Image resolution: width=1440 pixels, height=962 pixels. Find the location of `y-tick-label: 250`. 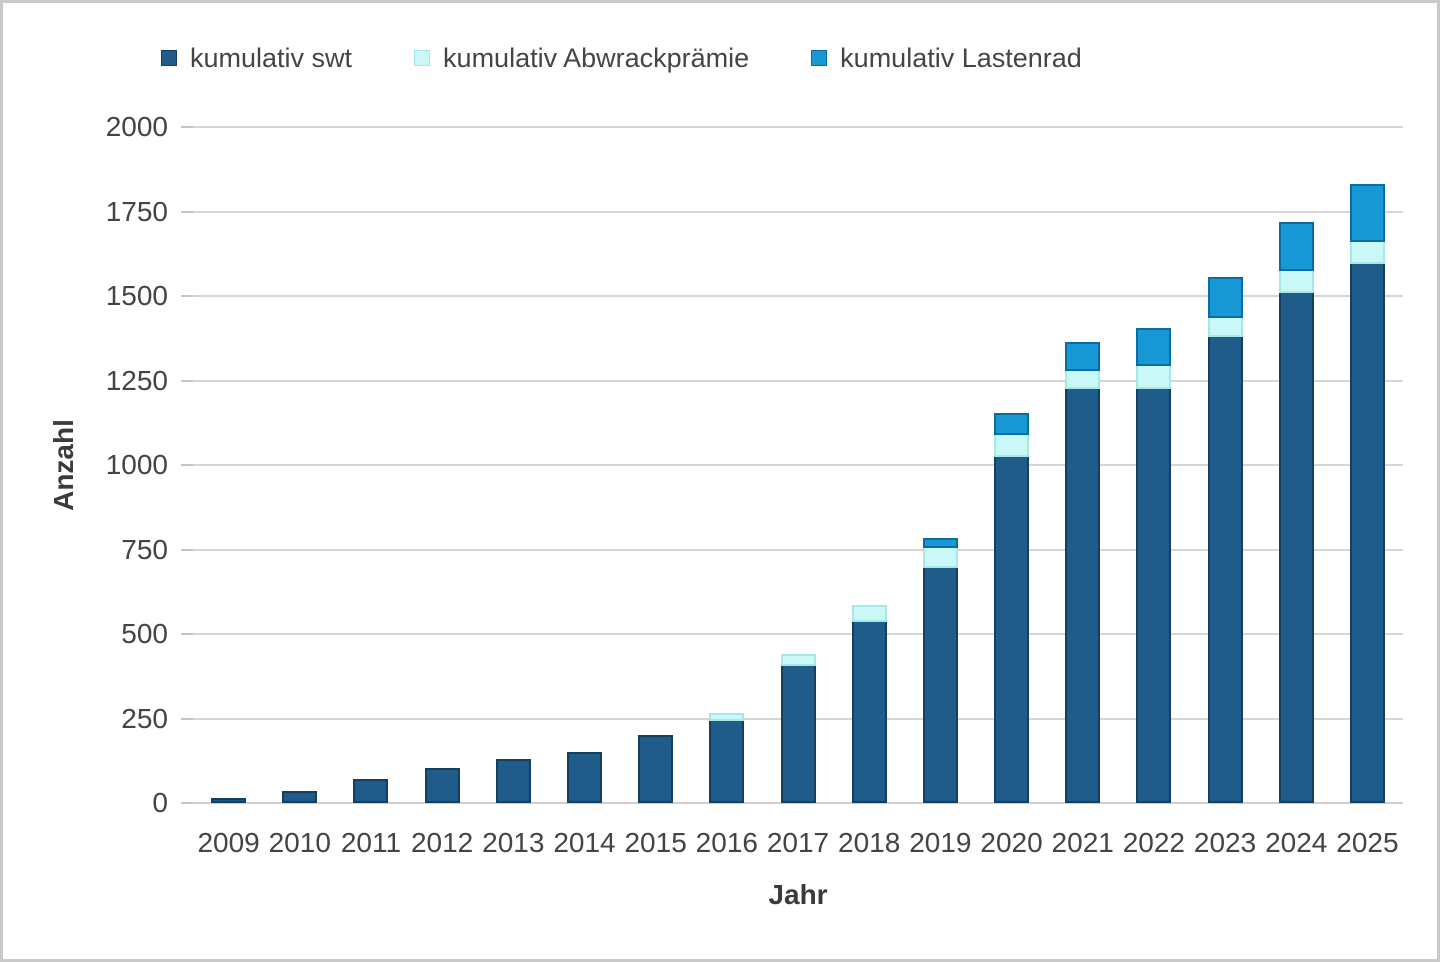

y-tick-label: 250 is located at coordinates (144, 718).